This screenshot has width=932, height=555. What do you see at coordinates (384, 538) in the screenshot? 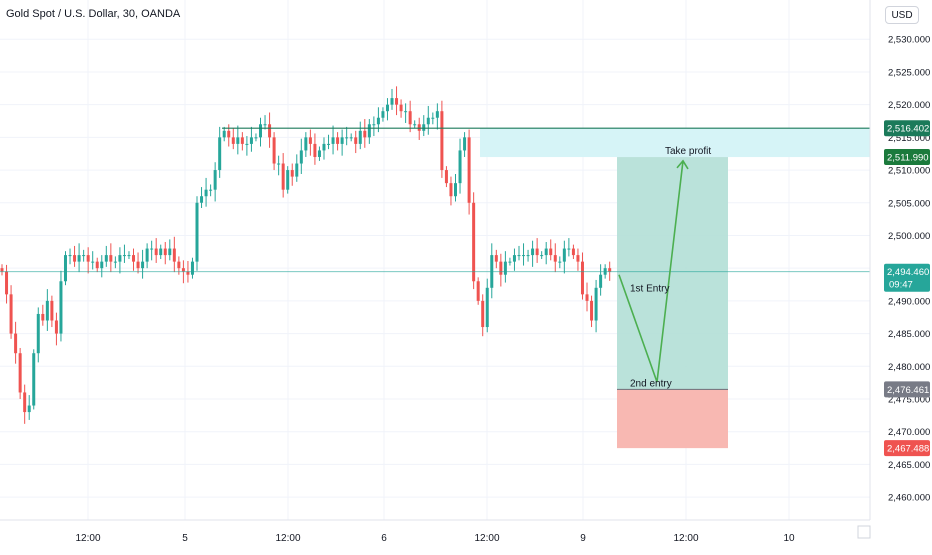
I see `x-tick-label: 6` at bounding box center [384, 538].